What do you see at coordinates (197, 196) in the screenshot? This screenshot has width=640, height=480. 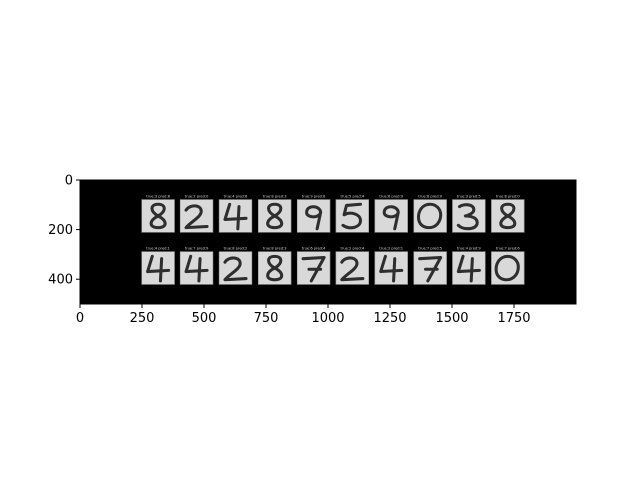 I see `tile-caption: true:2 pred:0` at bounding box center [197, 196].